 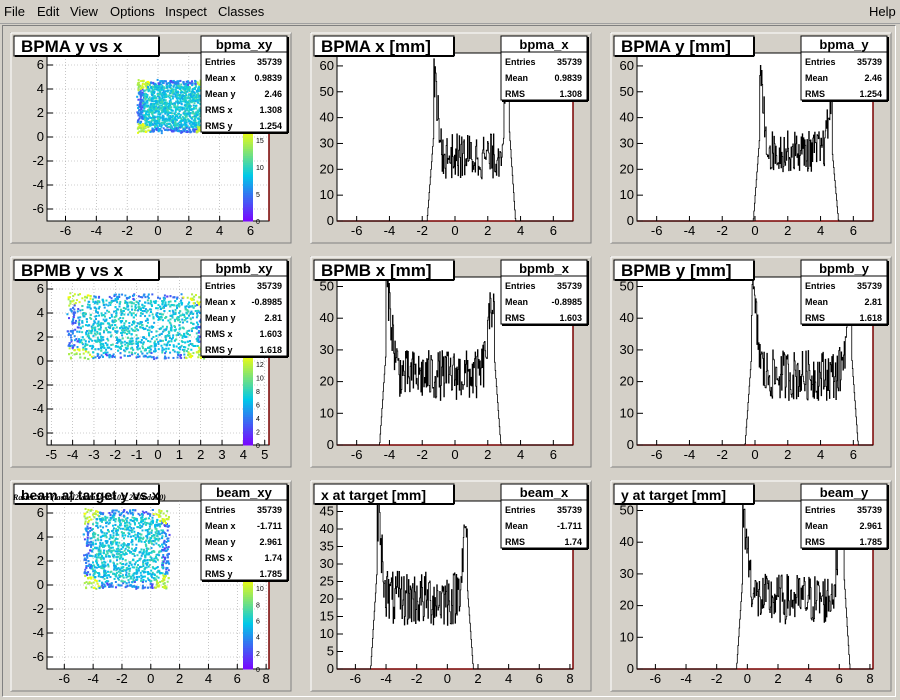 What do you see at coordinates (137, 454) in the screenshot?
I see `x-tick-label: -1` at bounding box center [137, 454].